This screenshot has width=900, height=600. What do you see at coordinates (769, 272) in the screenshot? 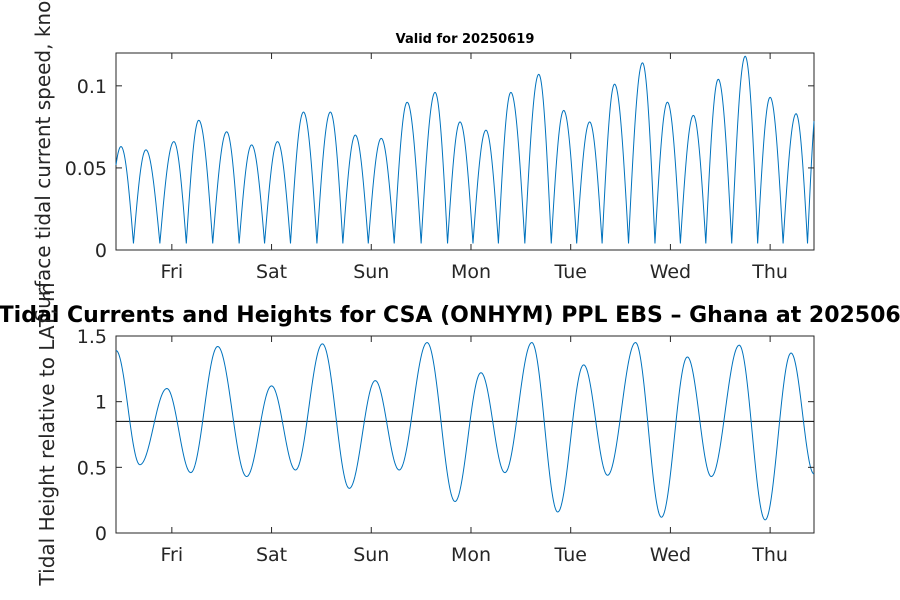
I see `current-speed-xtick-label: Thu` at bounding box center [769, 272].